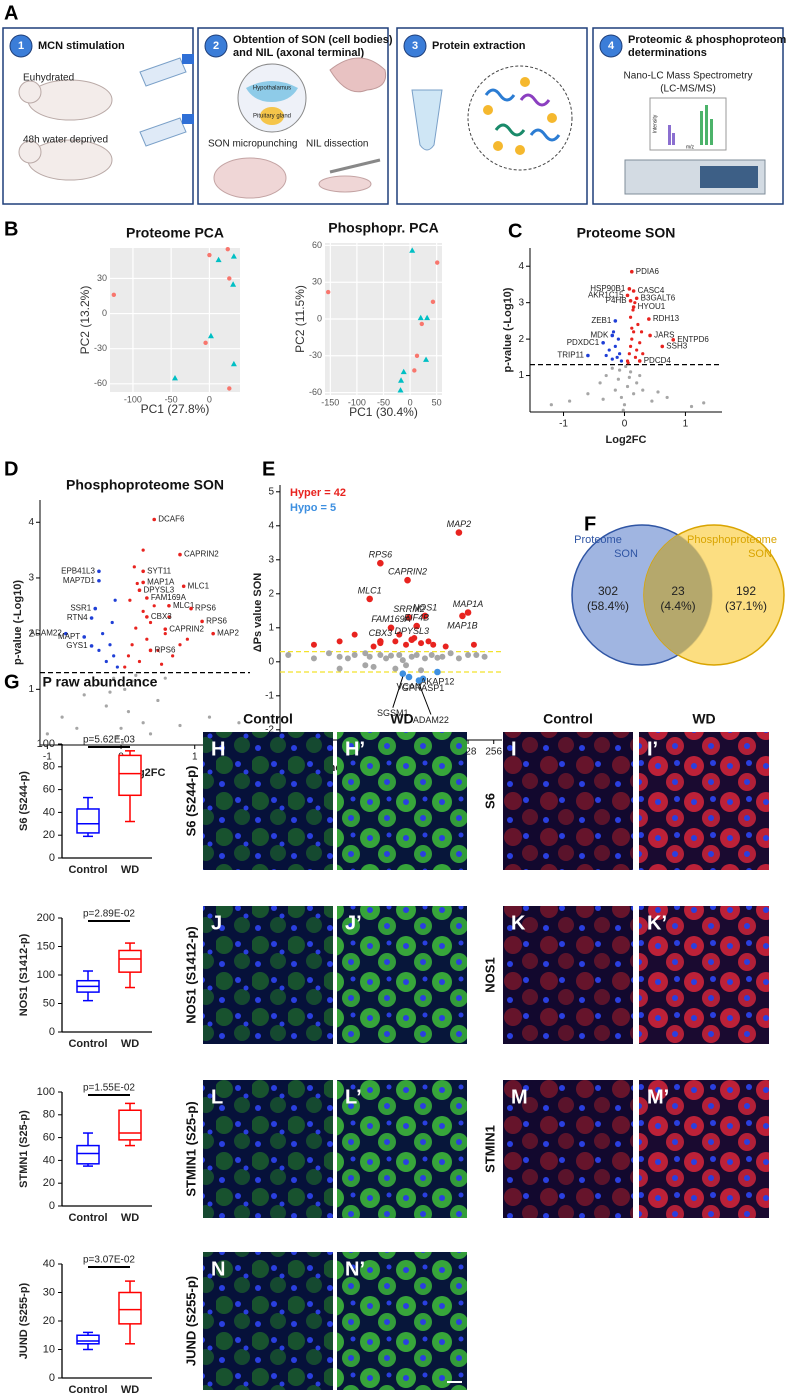 The image size is (786, 1397). I want to click on instrument-panel, so click(729, 177).